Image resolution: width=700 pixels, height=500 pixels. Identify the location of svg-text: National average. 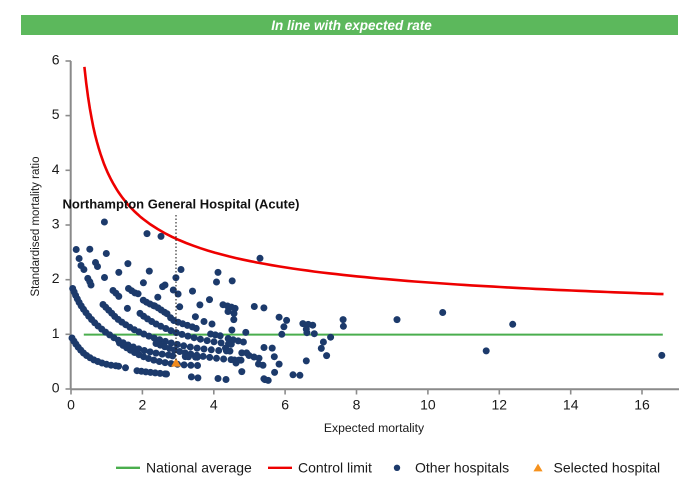
(199, 467).